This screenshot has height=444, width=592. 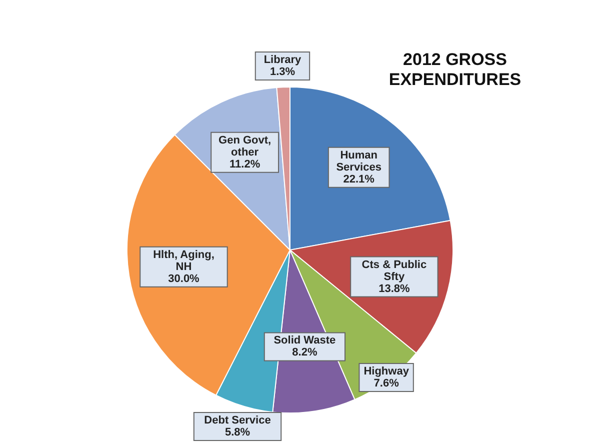 What do you see at coordinates (245, 164) in the screenshot?
I see `data-label: 11.2%` at bounding box center [245, 164].